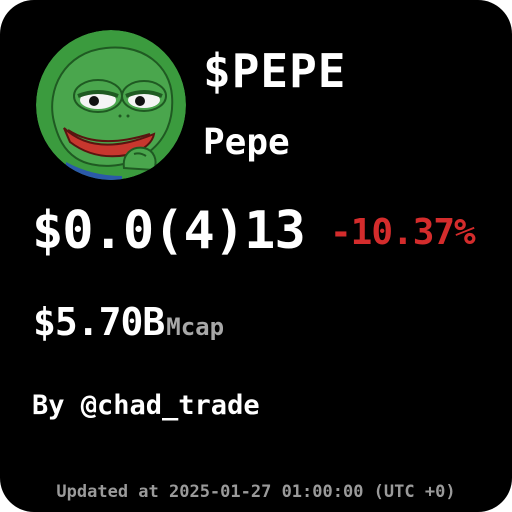 The height and width of the screenshot is (512, 512). Describe the element at coordinates (195, 327) in the screenshot. I see `market-cap-label: Mcap` at that location.